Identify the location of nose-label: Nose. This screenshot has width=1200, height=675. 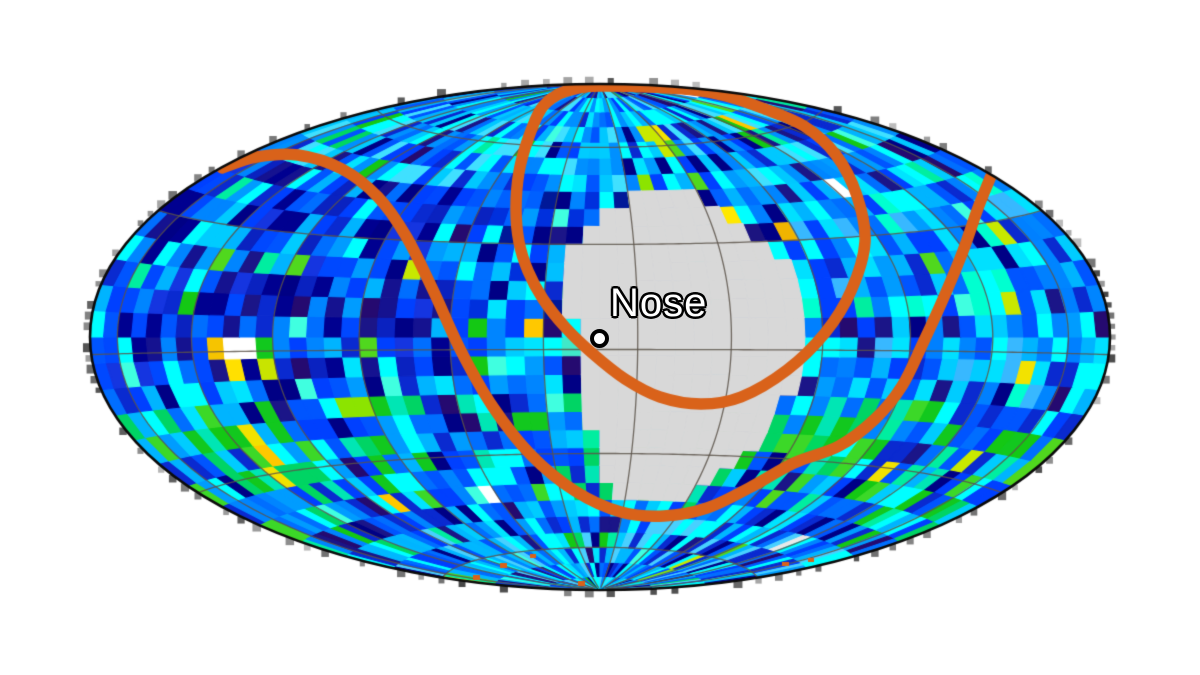
(659, 303).